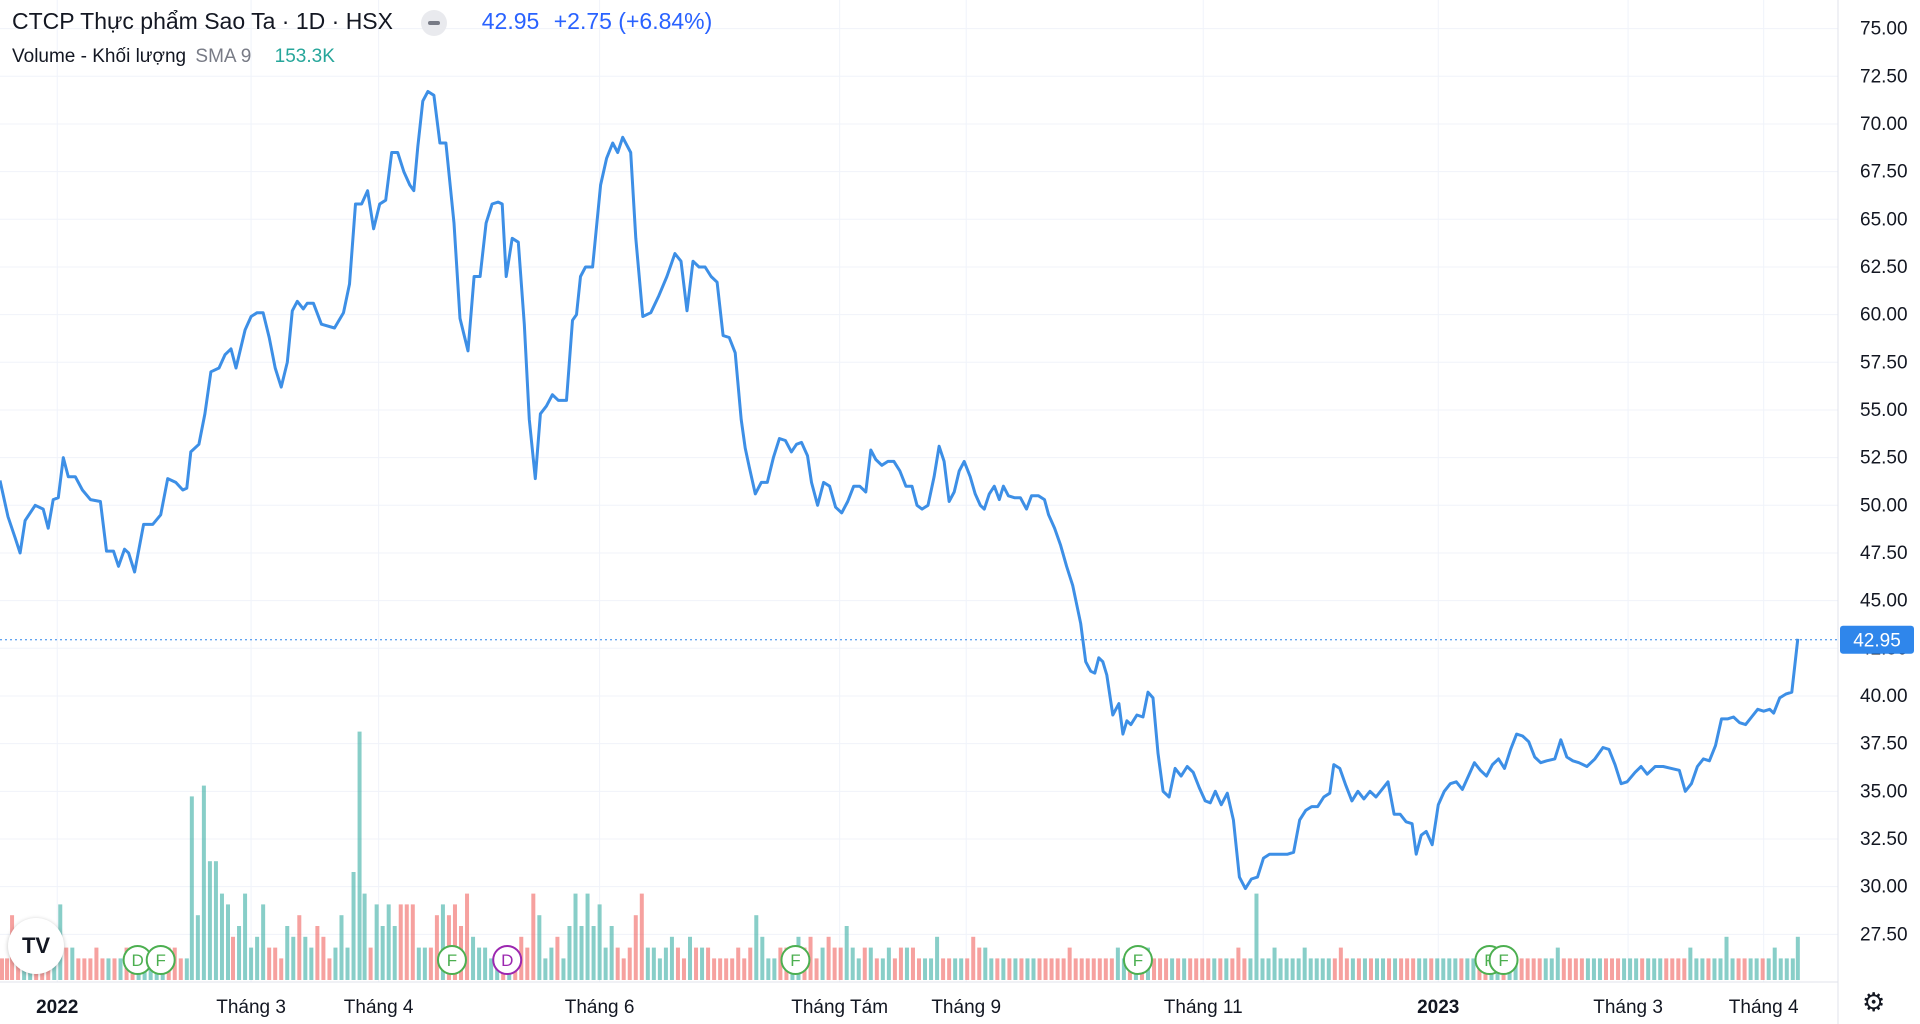  What do you see at coordinates (202, 21) in the screenshot?
I see `symbol-title: CTCP Thực phẩm Sao Ta · 1D · HSX` at bounding box center [202, 21].